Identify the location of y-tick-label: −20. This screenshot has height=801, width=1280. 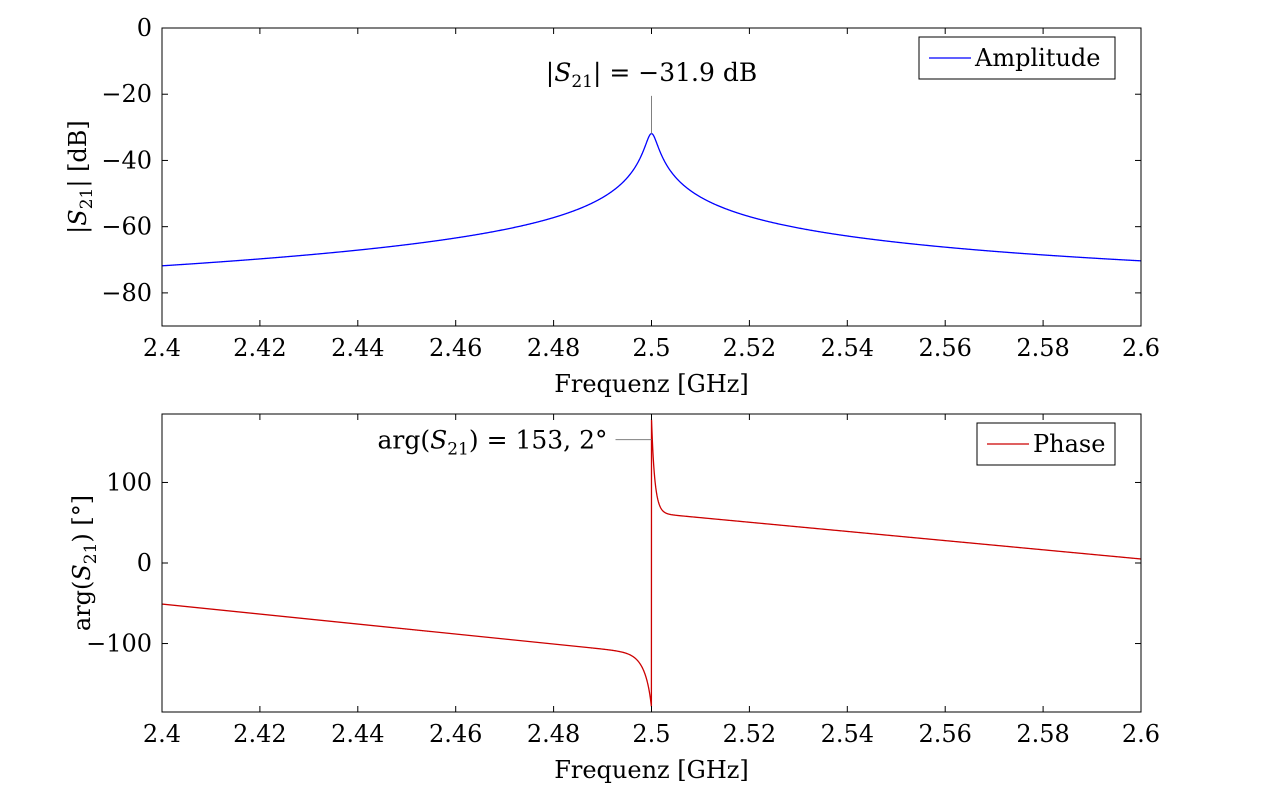
(126, 94).